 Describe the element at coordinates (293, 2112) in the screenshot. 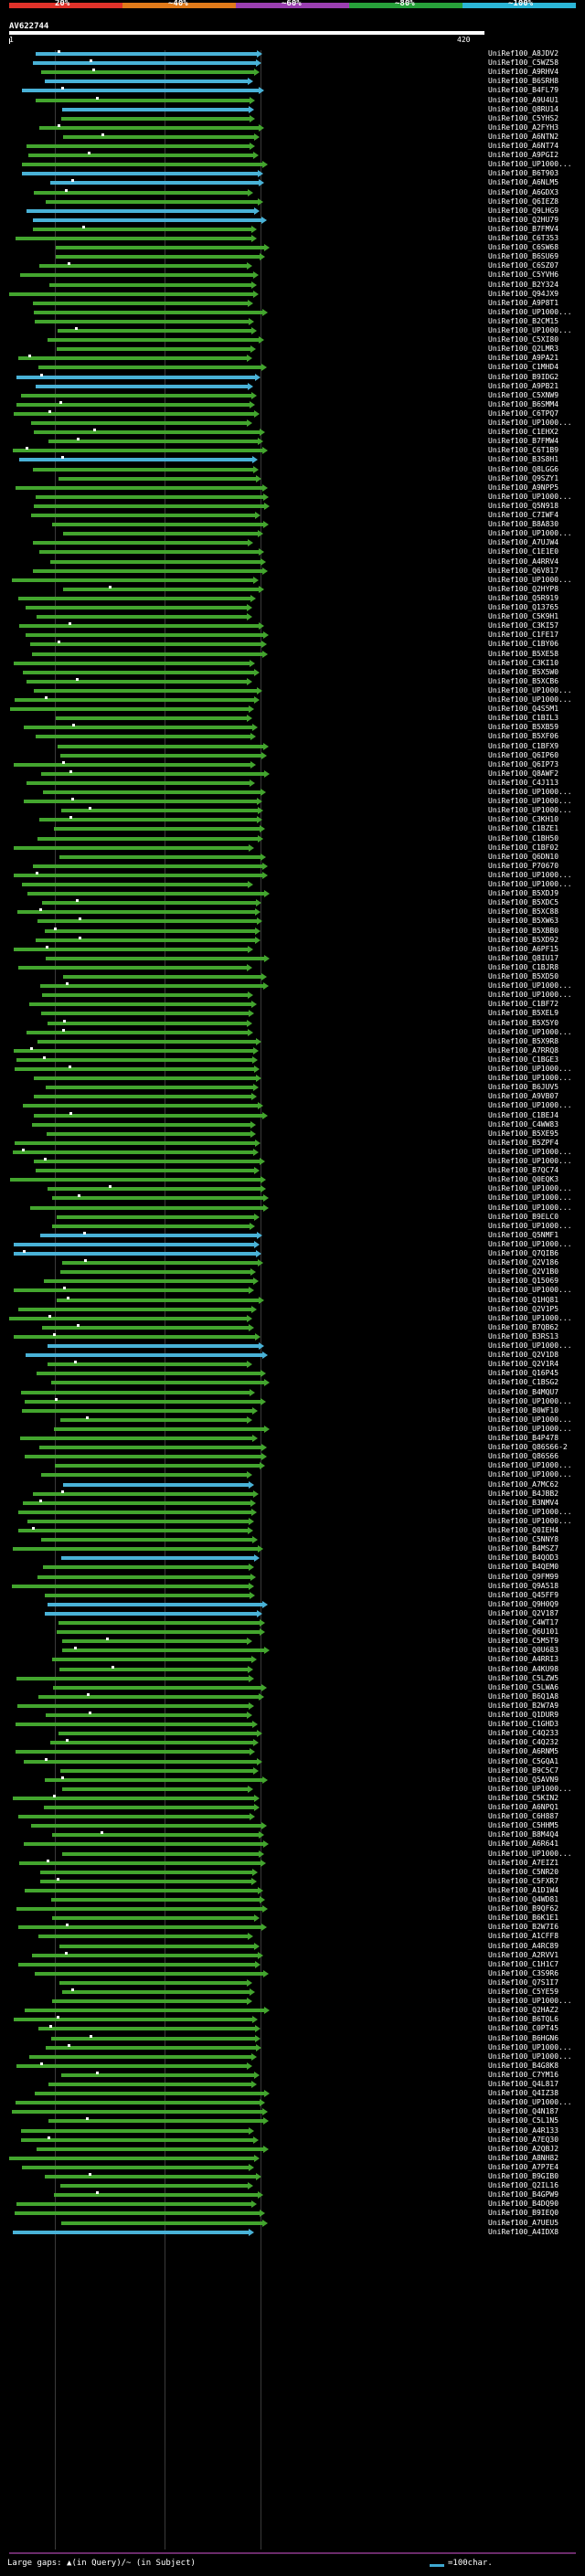

I see `hit-row: UniRef100_Q4N187` at that location.